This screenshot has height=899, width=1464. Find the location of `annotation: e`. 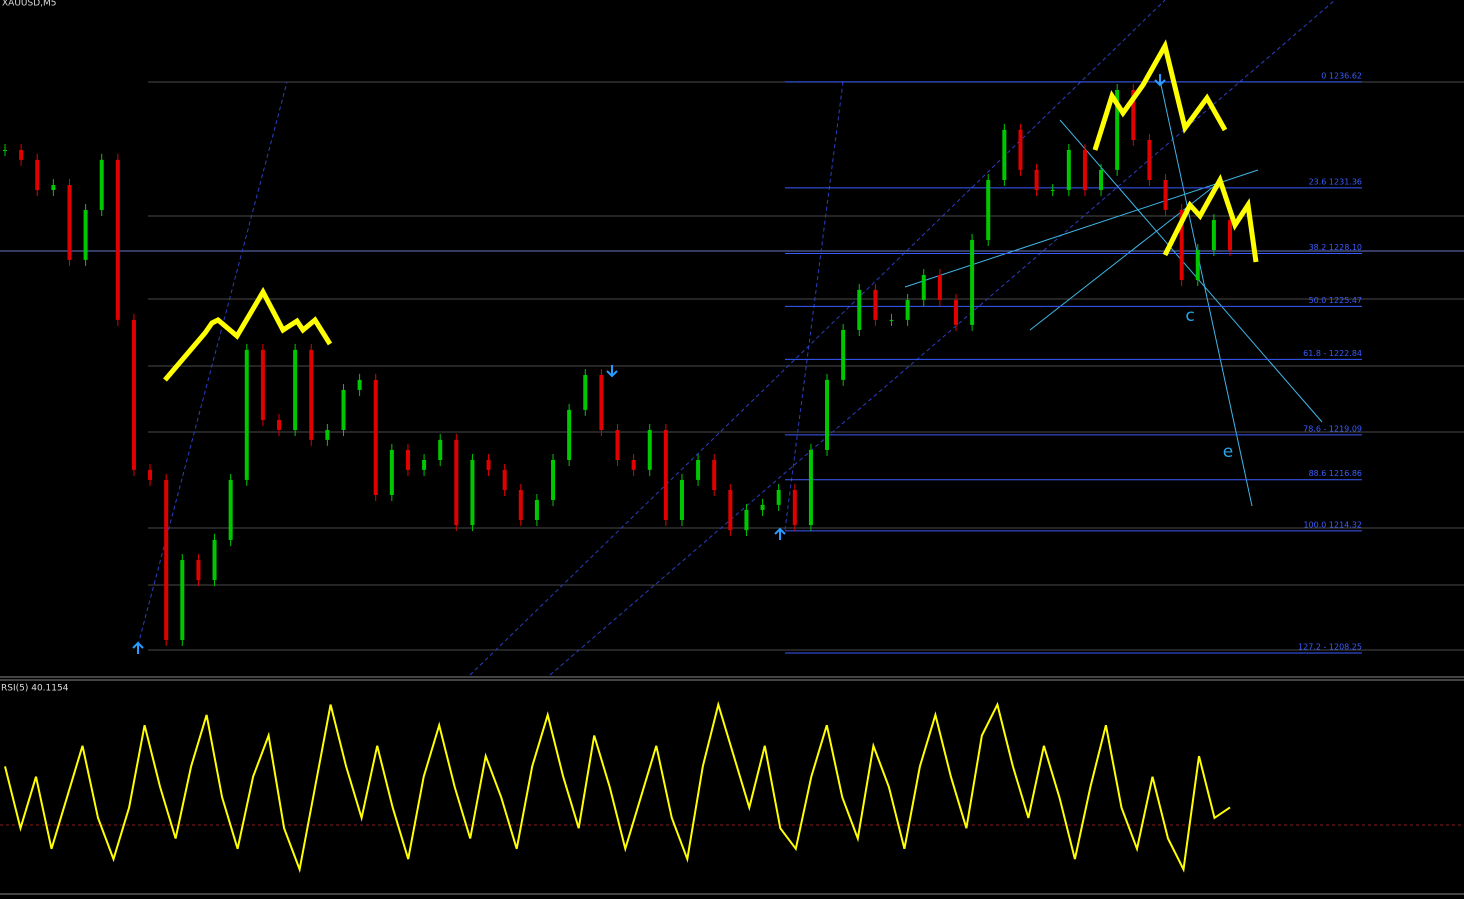

annotation: e is located at coordinates (1228, 452).